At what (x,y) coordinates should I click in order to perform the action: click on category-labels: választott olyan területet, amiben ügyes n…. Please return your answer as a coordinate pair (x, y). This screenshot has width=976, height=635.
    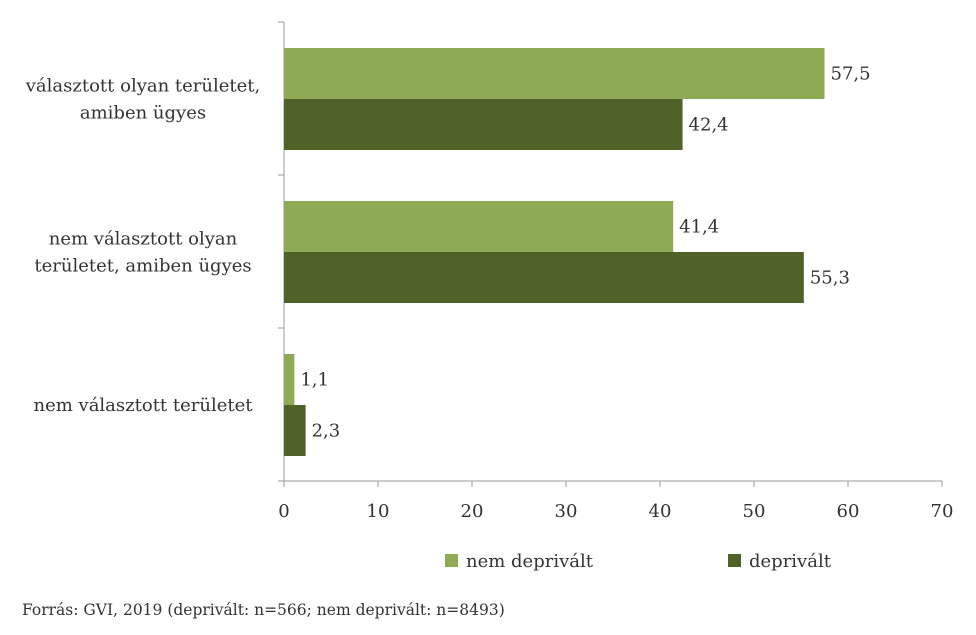
    Looking at the image, I should click on (143, 246).